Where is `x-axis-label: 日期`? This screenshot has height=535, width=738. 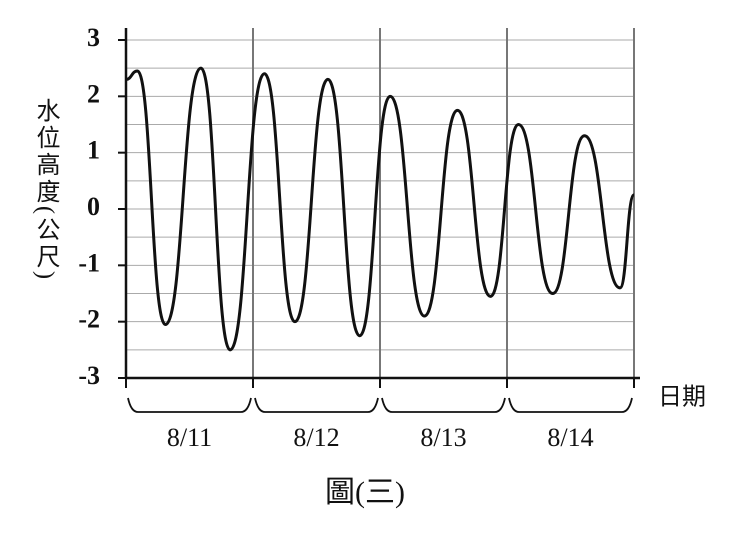 x-axis-label: 日期 is located at coordinates (682, 398).